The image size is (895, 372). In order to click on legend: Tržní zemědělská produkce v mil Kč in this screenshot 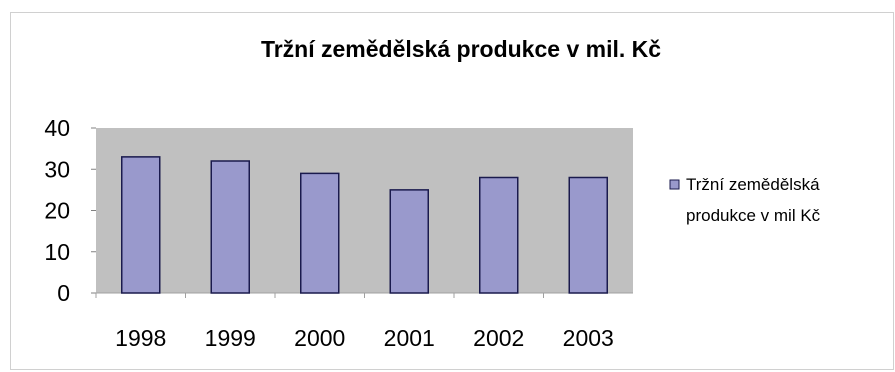, I will do `click(745, 200)`.